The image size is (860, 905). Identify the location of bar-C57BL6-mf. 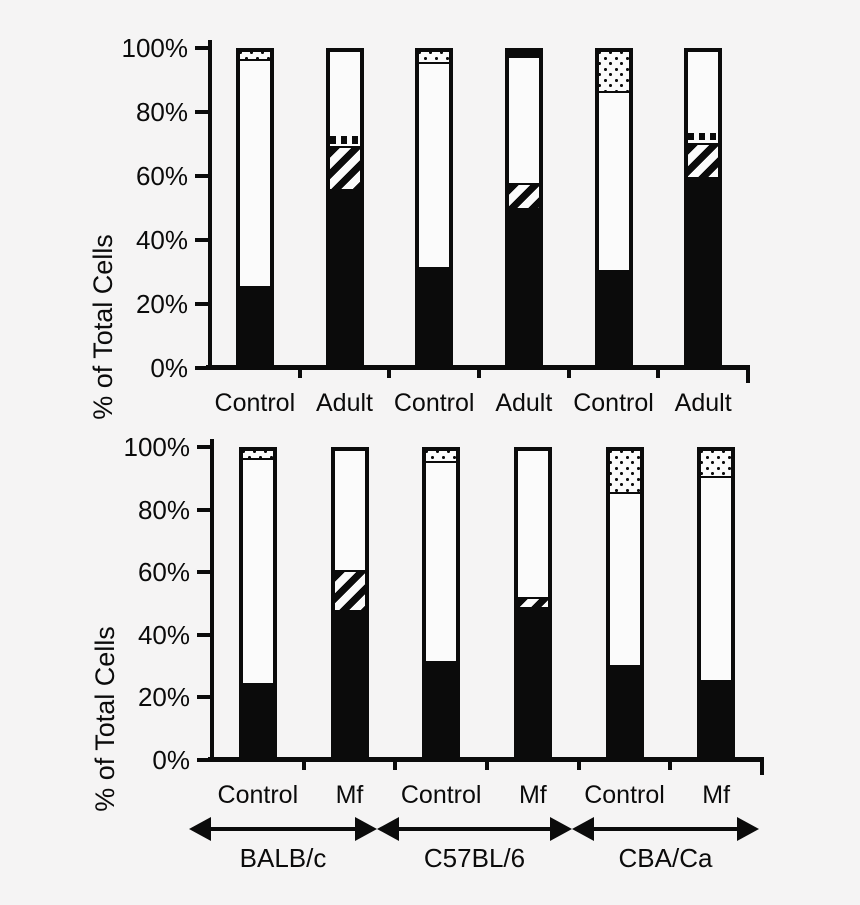
(532, 603).